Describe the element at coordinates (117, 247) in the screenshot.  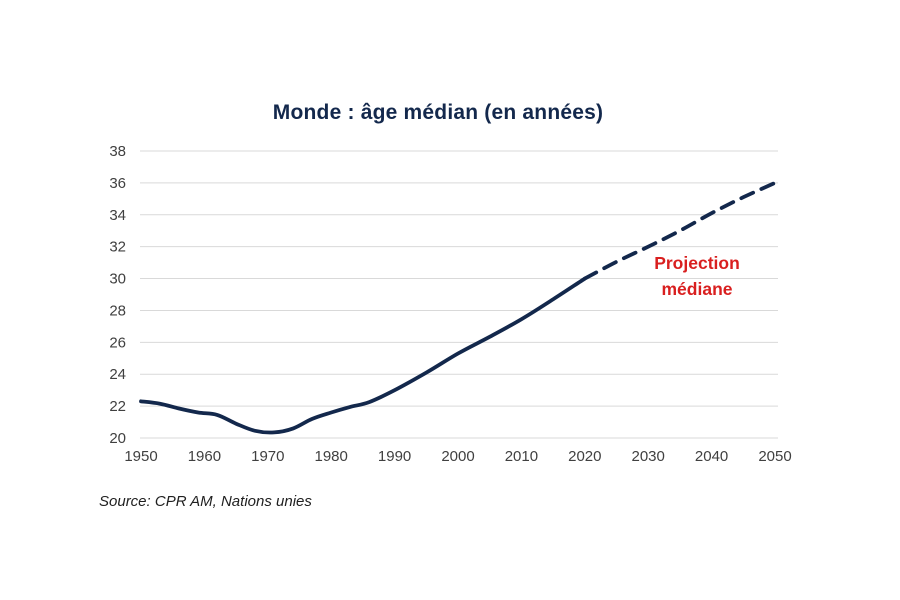
I see `y-tick-label-32: 32` at that location.